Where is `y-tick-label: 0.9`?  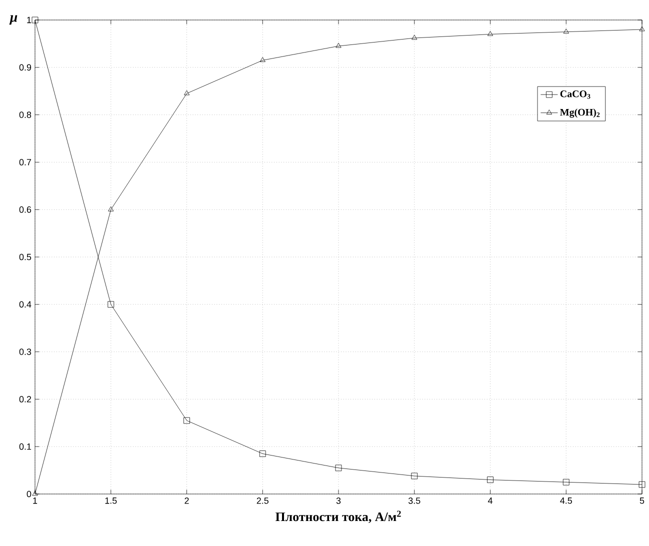
y-tick-label: 0.9 is located at coordinates (25, 67).